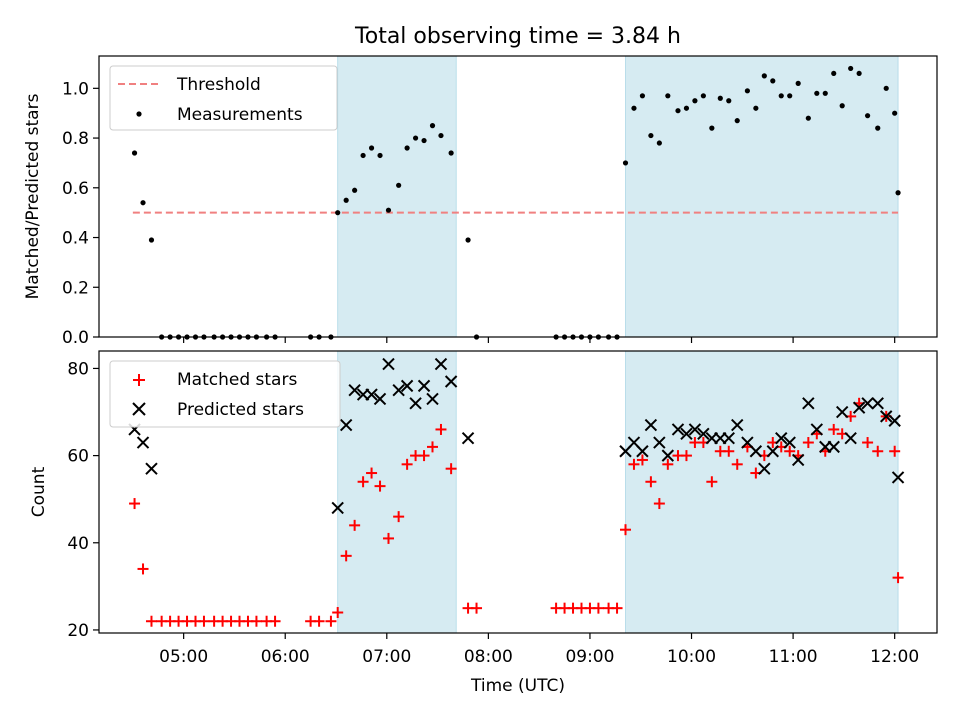 The image size is (960, 720). Describe the element at coordinates (225, 394) in the screenshot. I see `bottom-legend-box` at that location.